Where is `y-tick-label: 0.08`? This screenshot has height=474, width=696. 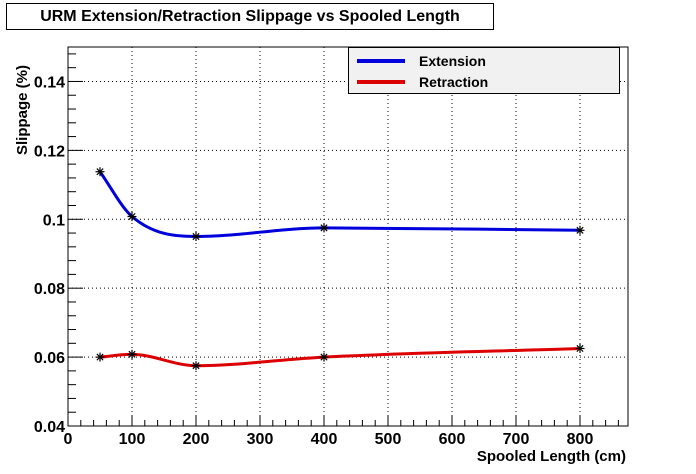
y-tick-label: 0.08 is located at coordinates (49, 289).